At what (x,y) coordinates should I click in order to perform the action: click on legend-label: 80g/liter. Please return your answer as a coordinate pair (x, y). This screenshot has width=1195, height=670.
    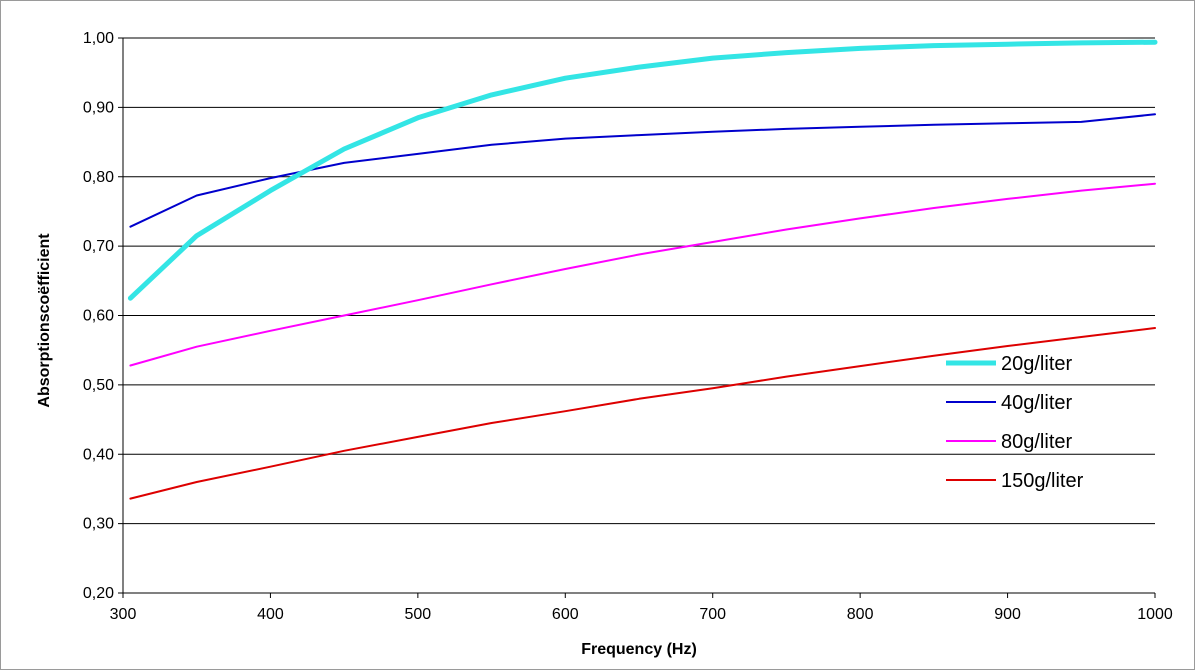
    Looking at the image, I should click on (1036, 442).